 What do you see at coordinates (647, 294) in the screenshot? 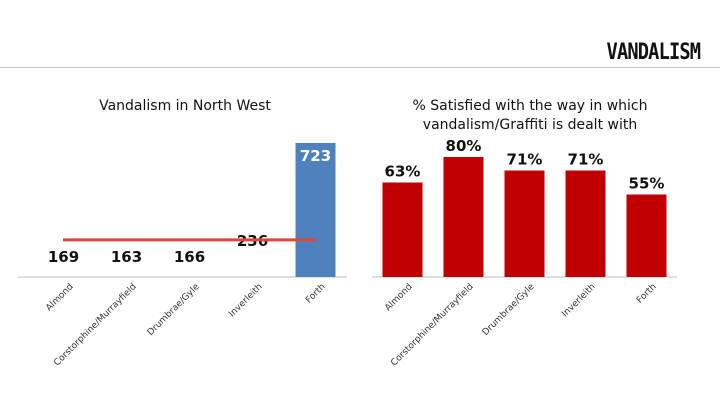
I see `right-category-label-4: Forth` at bounding box center [647, 294].